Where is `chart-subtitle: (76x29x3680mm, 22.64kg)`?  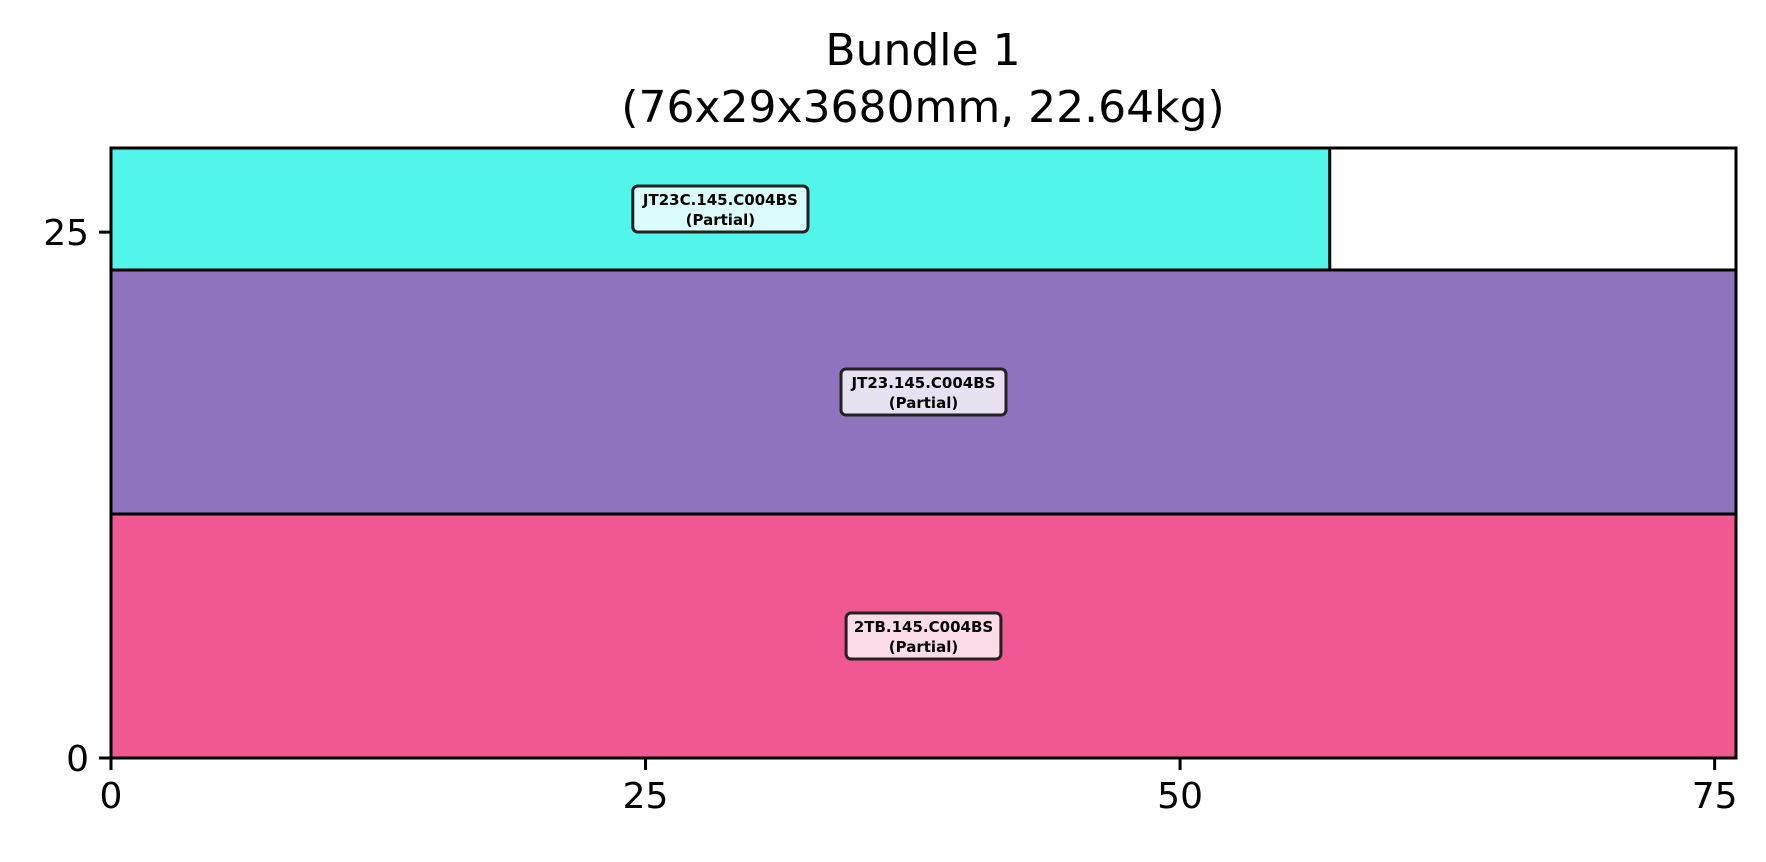 chart-subtitle: (76x29x3680mm, 22.64kg) is located at coordinates (922, 107).